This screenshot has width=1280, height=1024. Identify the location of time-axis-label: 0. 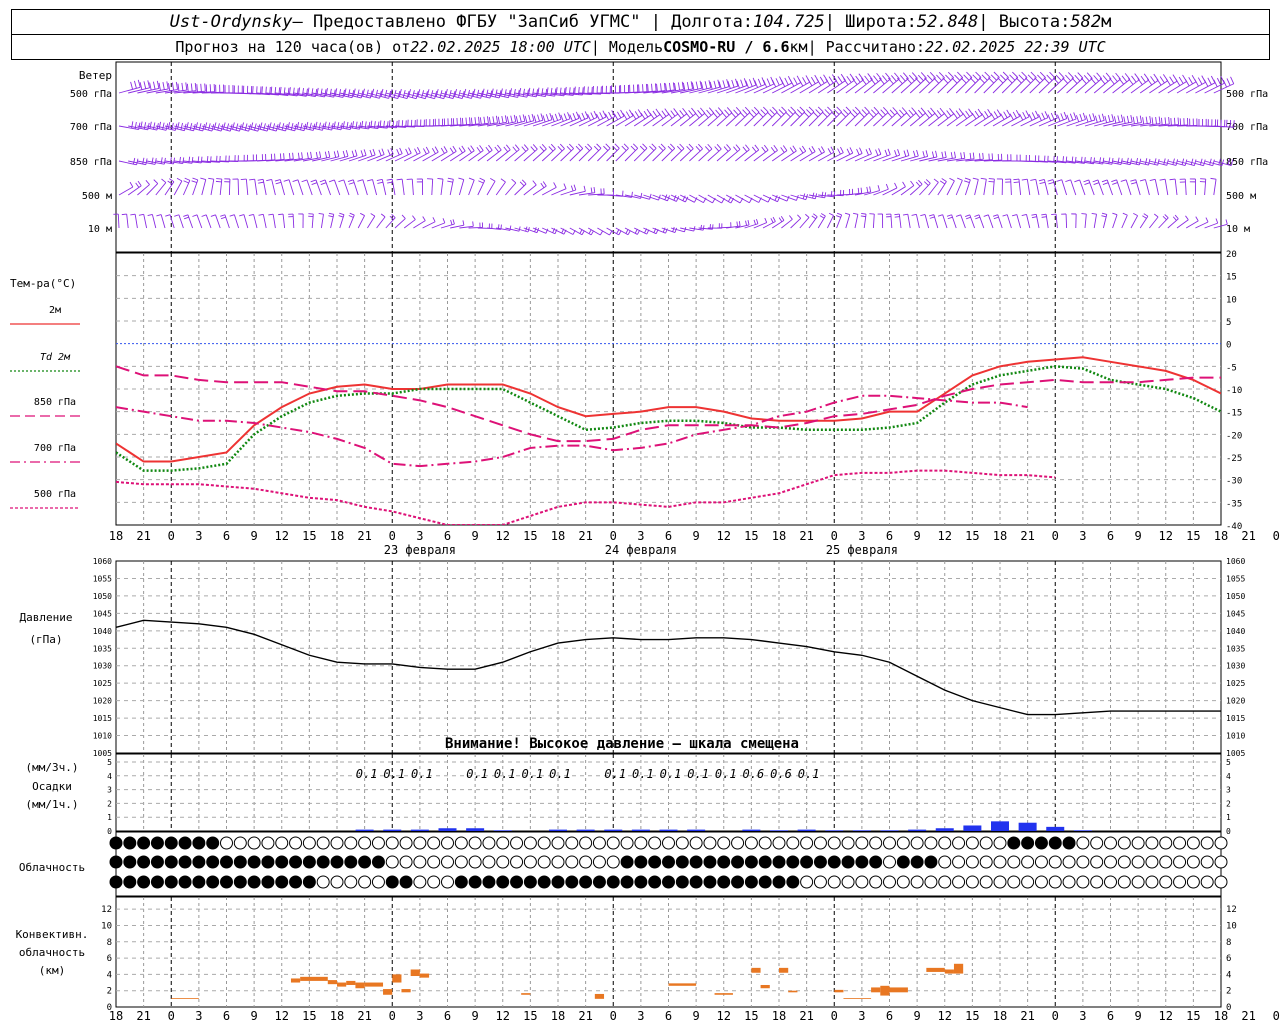
(171, 536).